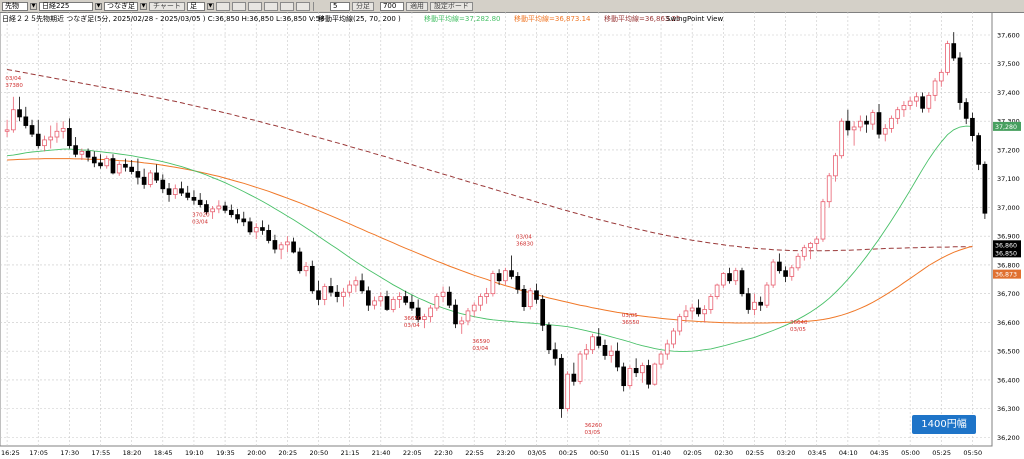  I want to click on apply-button: 適用, so click(416, 6).